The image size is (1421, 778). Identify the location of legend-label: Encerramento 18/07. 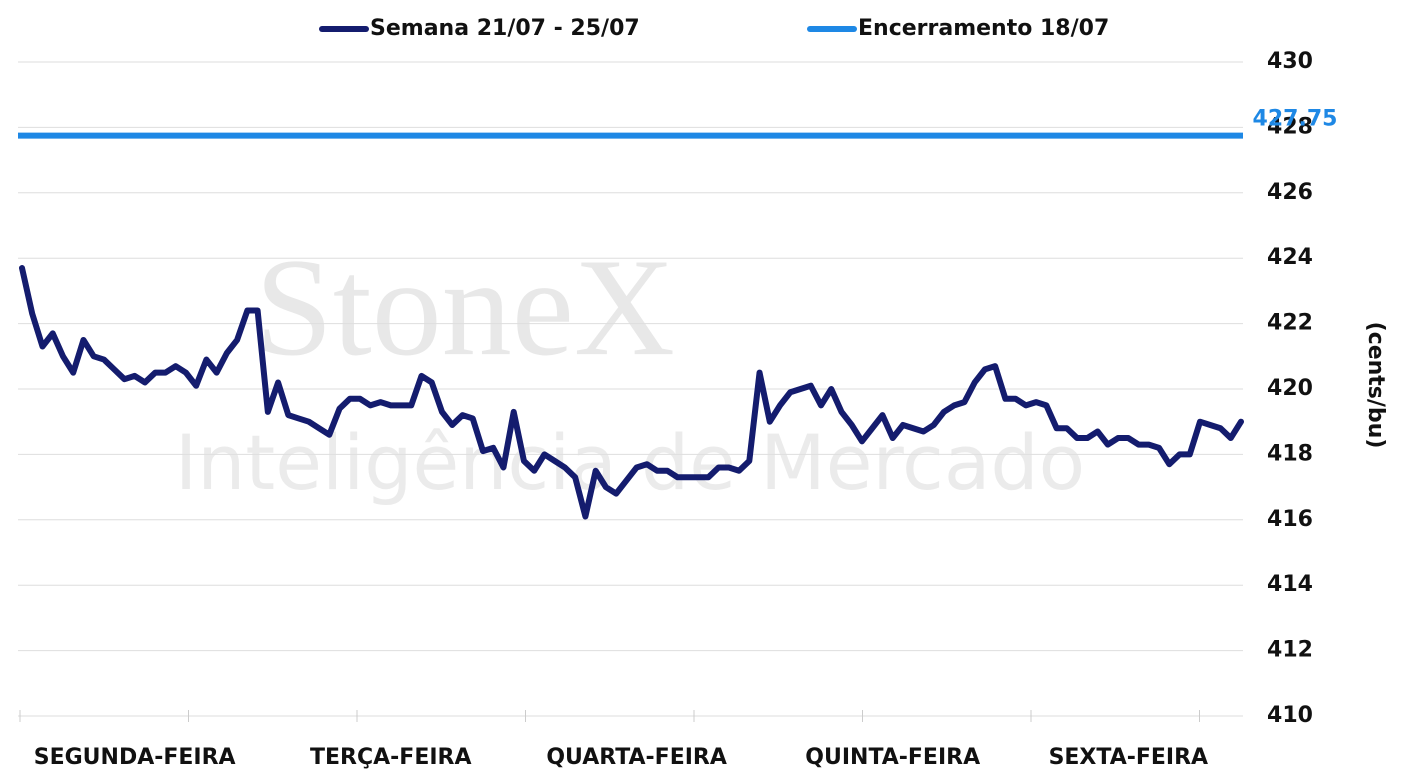
(983, 28).